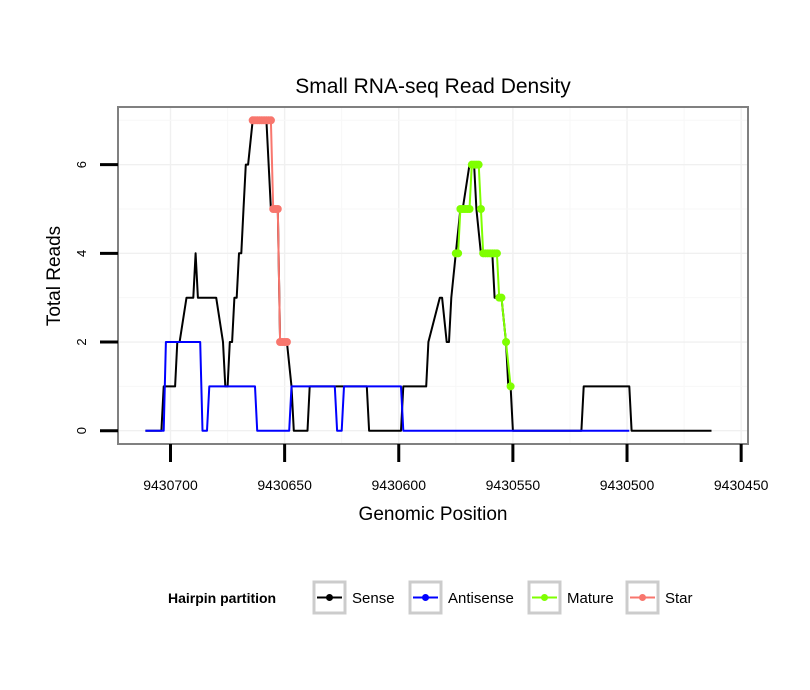  What do you see at coordinates (170, 485) in the screenshot?
I see `x-tick-label: 9430700` at bounding box center [170, 485].